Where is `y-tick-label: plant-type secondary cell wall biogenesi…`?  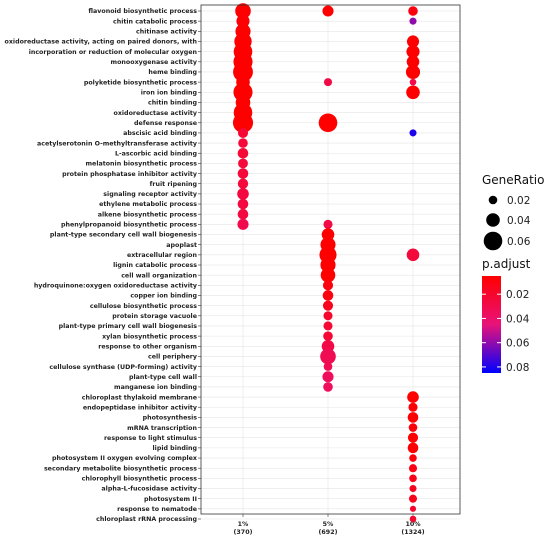
y-tick-label: plant-type secondary cell wall biogenesi… is located at coordinates (123, 235).